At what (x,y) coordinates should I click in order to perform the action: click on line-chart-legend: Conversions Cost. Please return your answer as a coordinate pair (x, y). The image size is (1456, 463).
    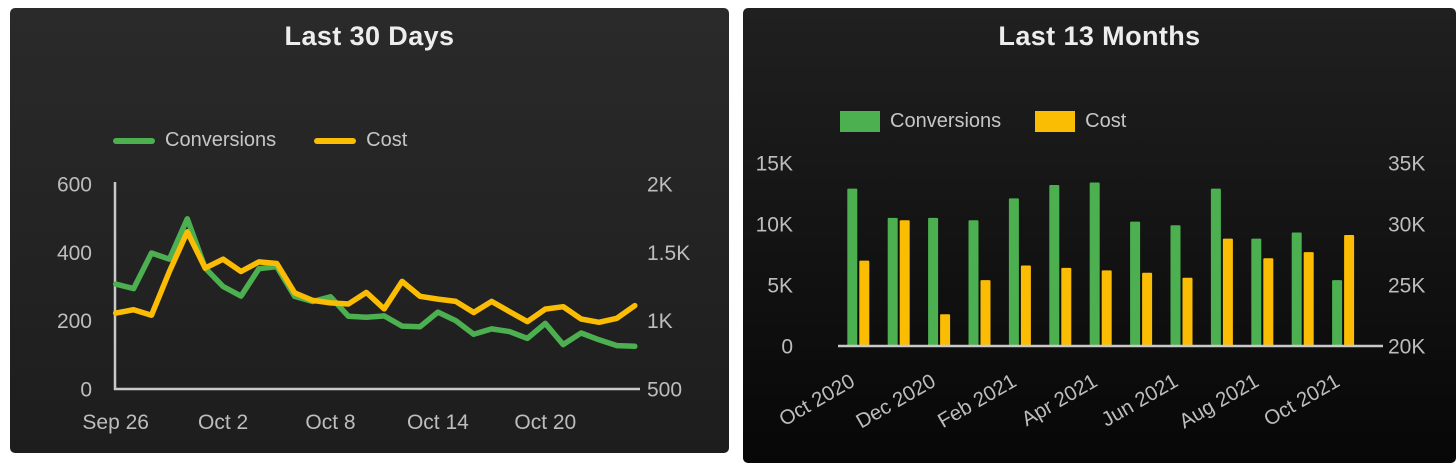
    Looking at the image, I should click on (260, 140).